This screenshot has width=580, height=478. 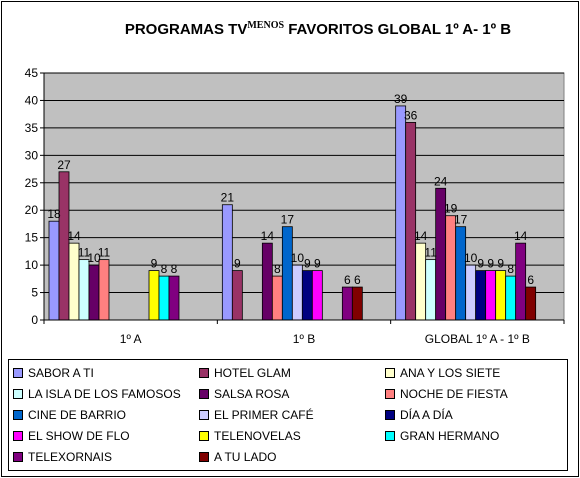 I want to click on legend-item: SABOR A TI, so click(x=53, y=373).